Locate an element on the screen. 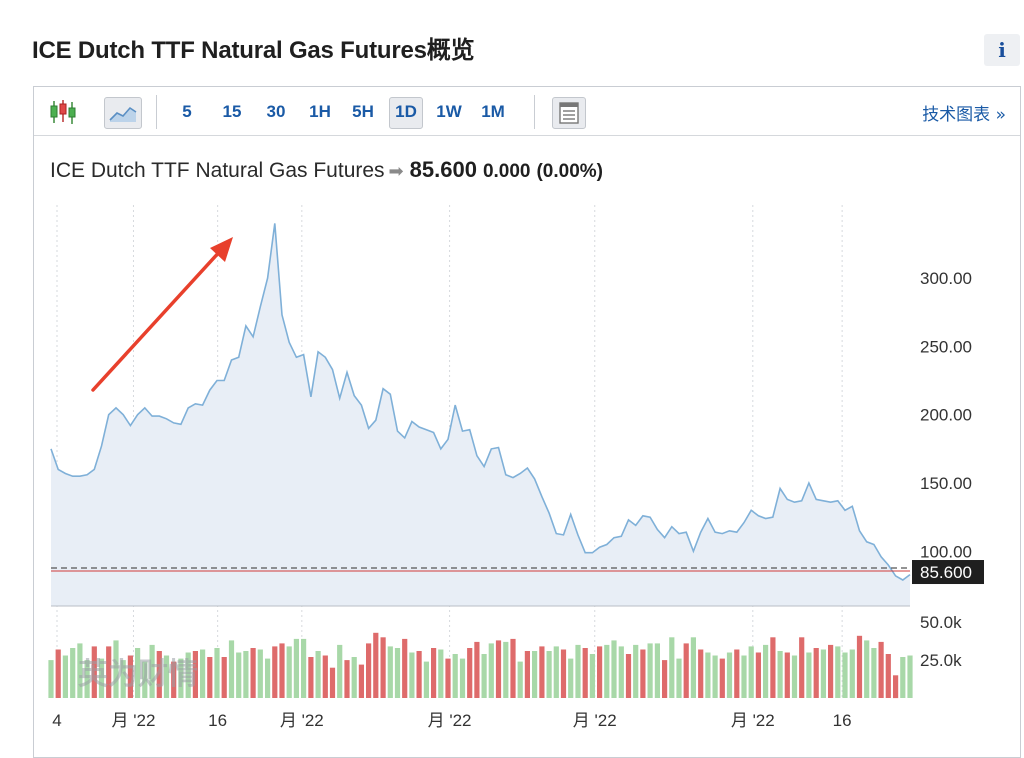 The width and height of the screenshot is (1024, 758). last-price-label: 85.600 is located at coordinates (946, 572).